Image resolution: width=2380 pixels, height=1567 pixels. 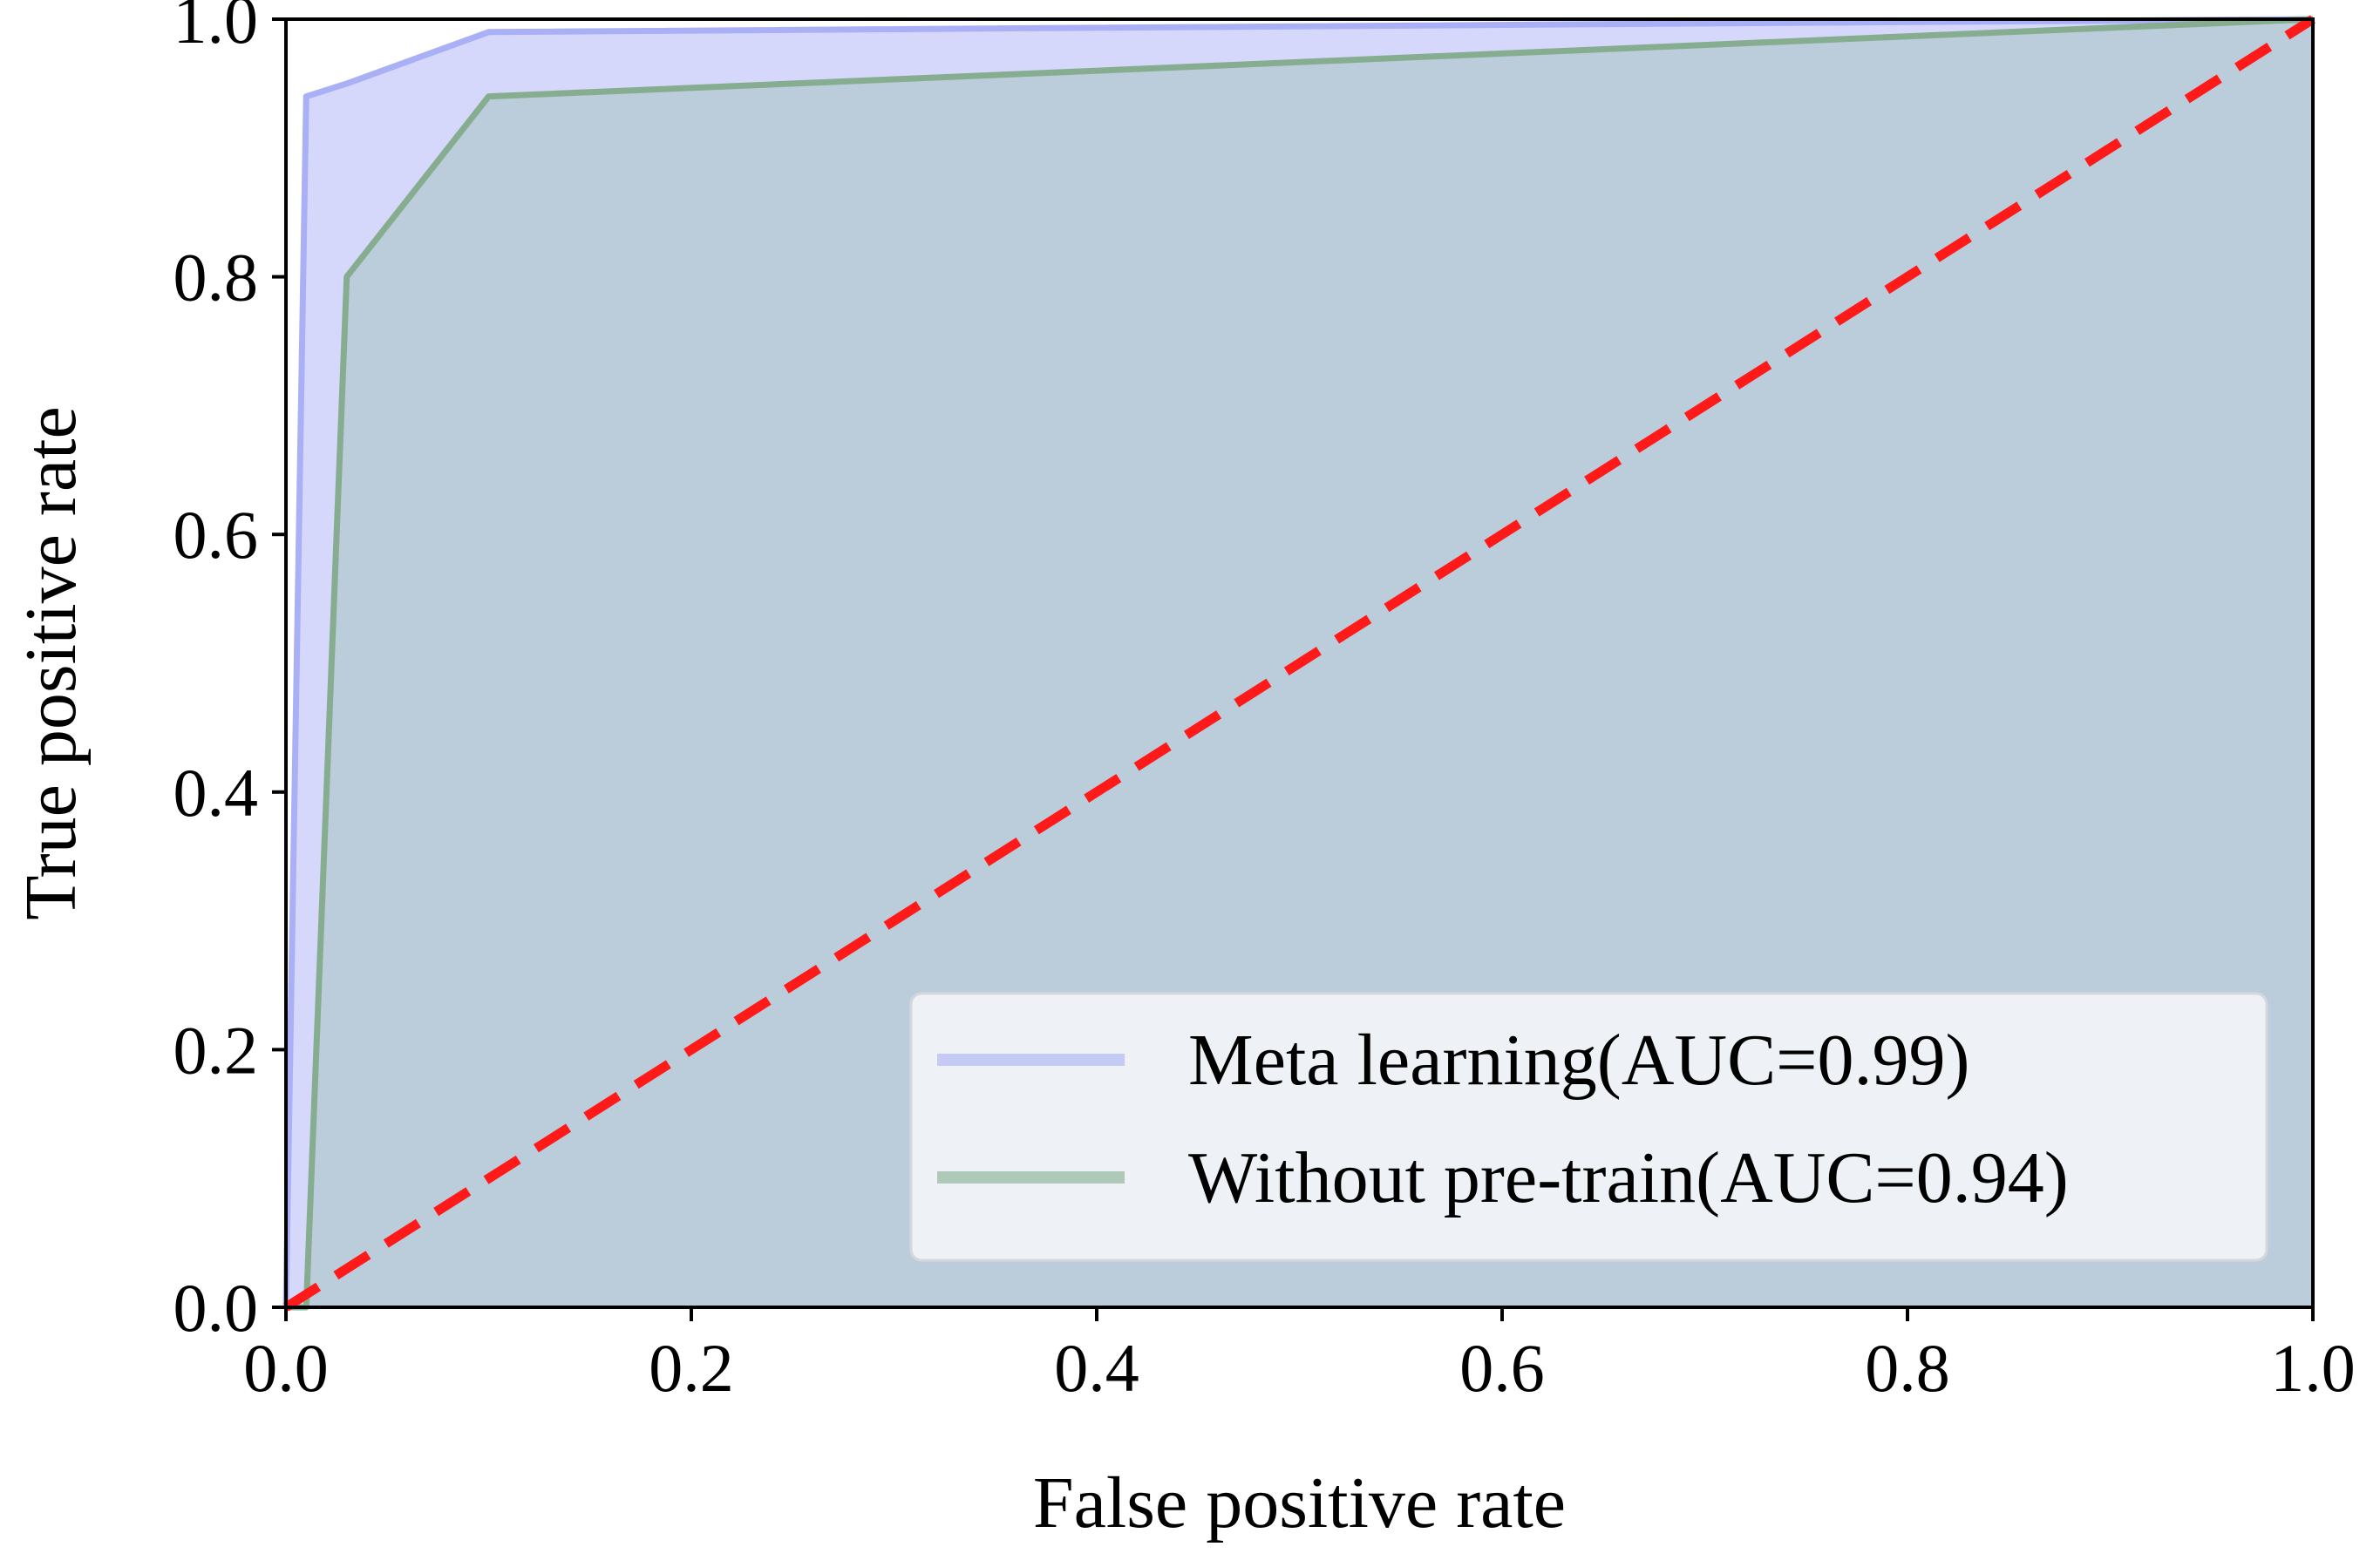 What do you see at coordinates (1578, 1060) in the screenshot?
I see `legend-label-1: Meta learning(AUC=0.99)` at bounding box center [1578, 1060].